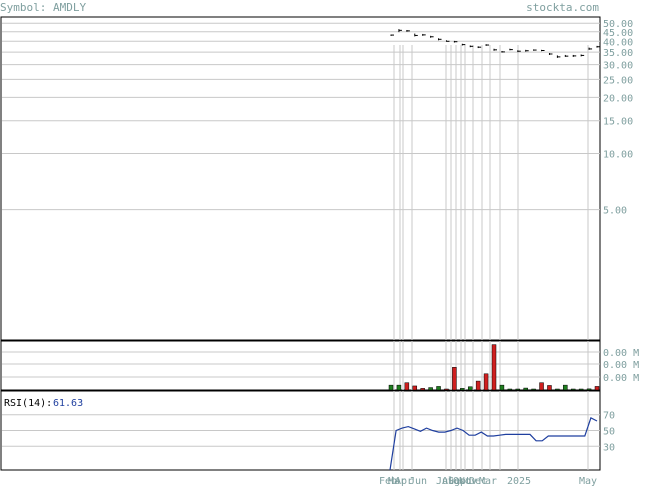 The image size is (655, 486). What do you see at coordinates (445, 481) in the screenshot?
I see `x-axis-label: Jul` at bounding box center [445, 481].